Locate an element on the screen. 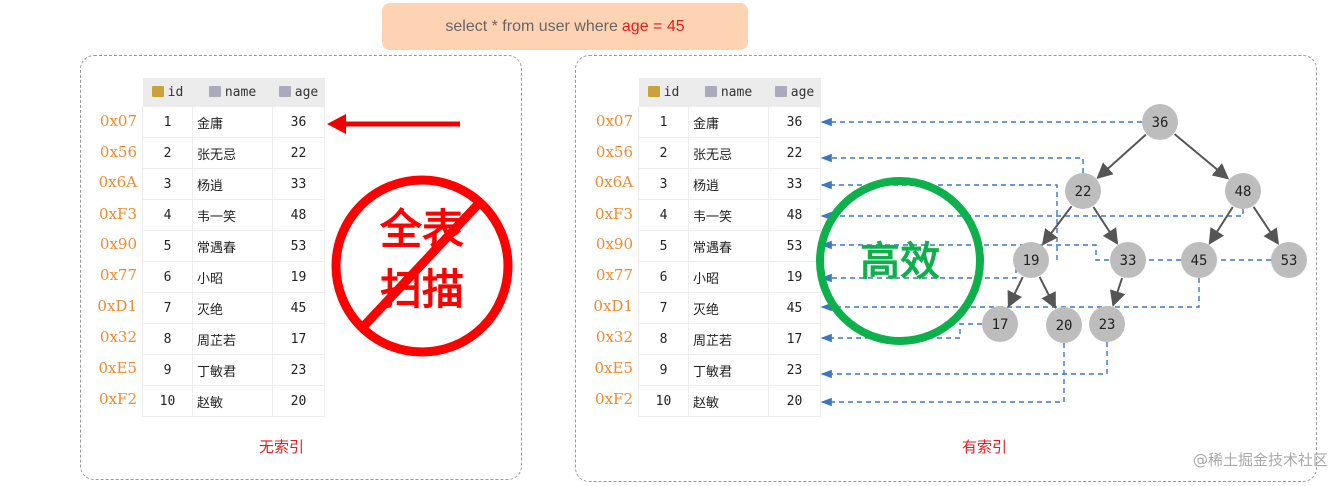 Image resolution: width=1342 pixels, height=486 pixels. row-address: 0x90 is located at coordinates (614, 244).